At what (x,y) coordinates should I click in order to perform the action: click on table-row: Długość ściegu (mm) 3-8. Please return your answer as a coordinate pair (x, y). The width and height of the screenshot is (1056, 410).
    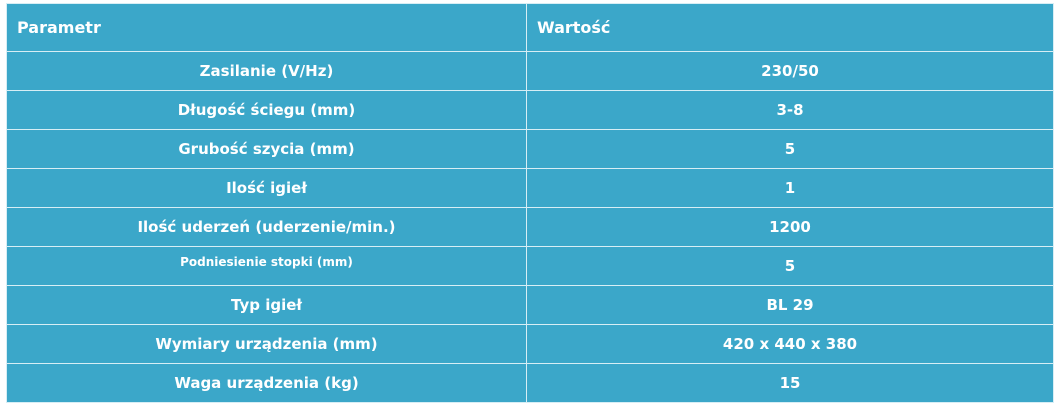
    Looking at the image, I should click on (530, 110).